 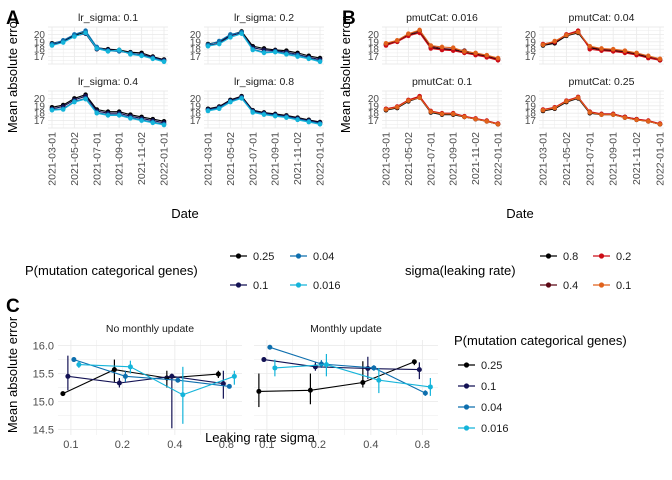 What do you see at coordinates (40, 121) in the screenshot?
I see `y-tick-label-a: 17` at bounding box center [40, 121].